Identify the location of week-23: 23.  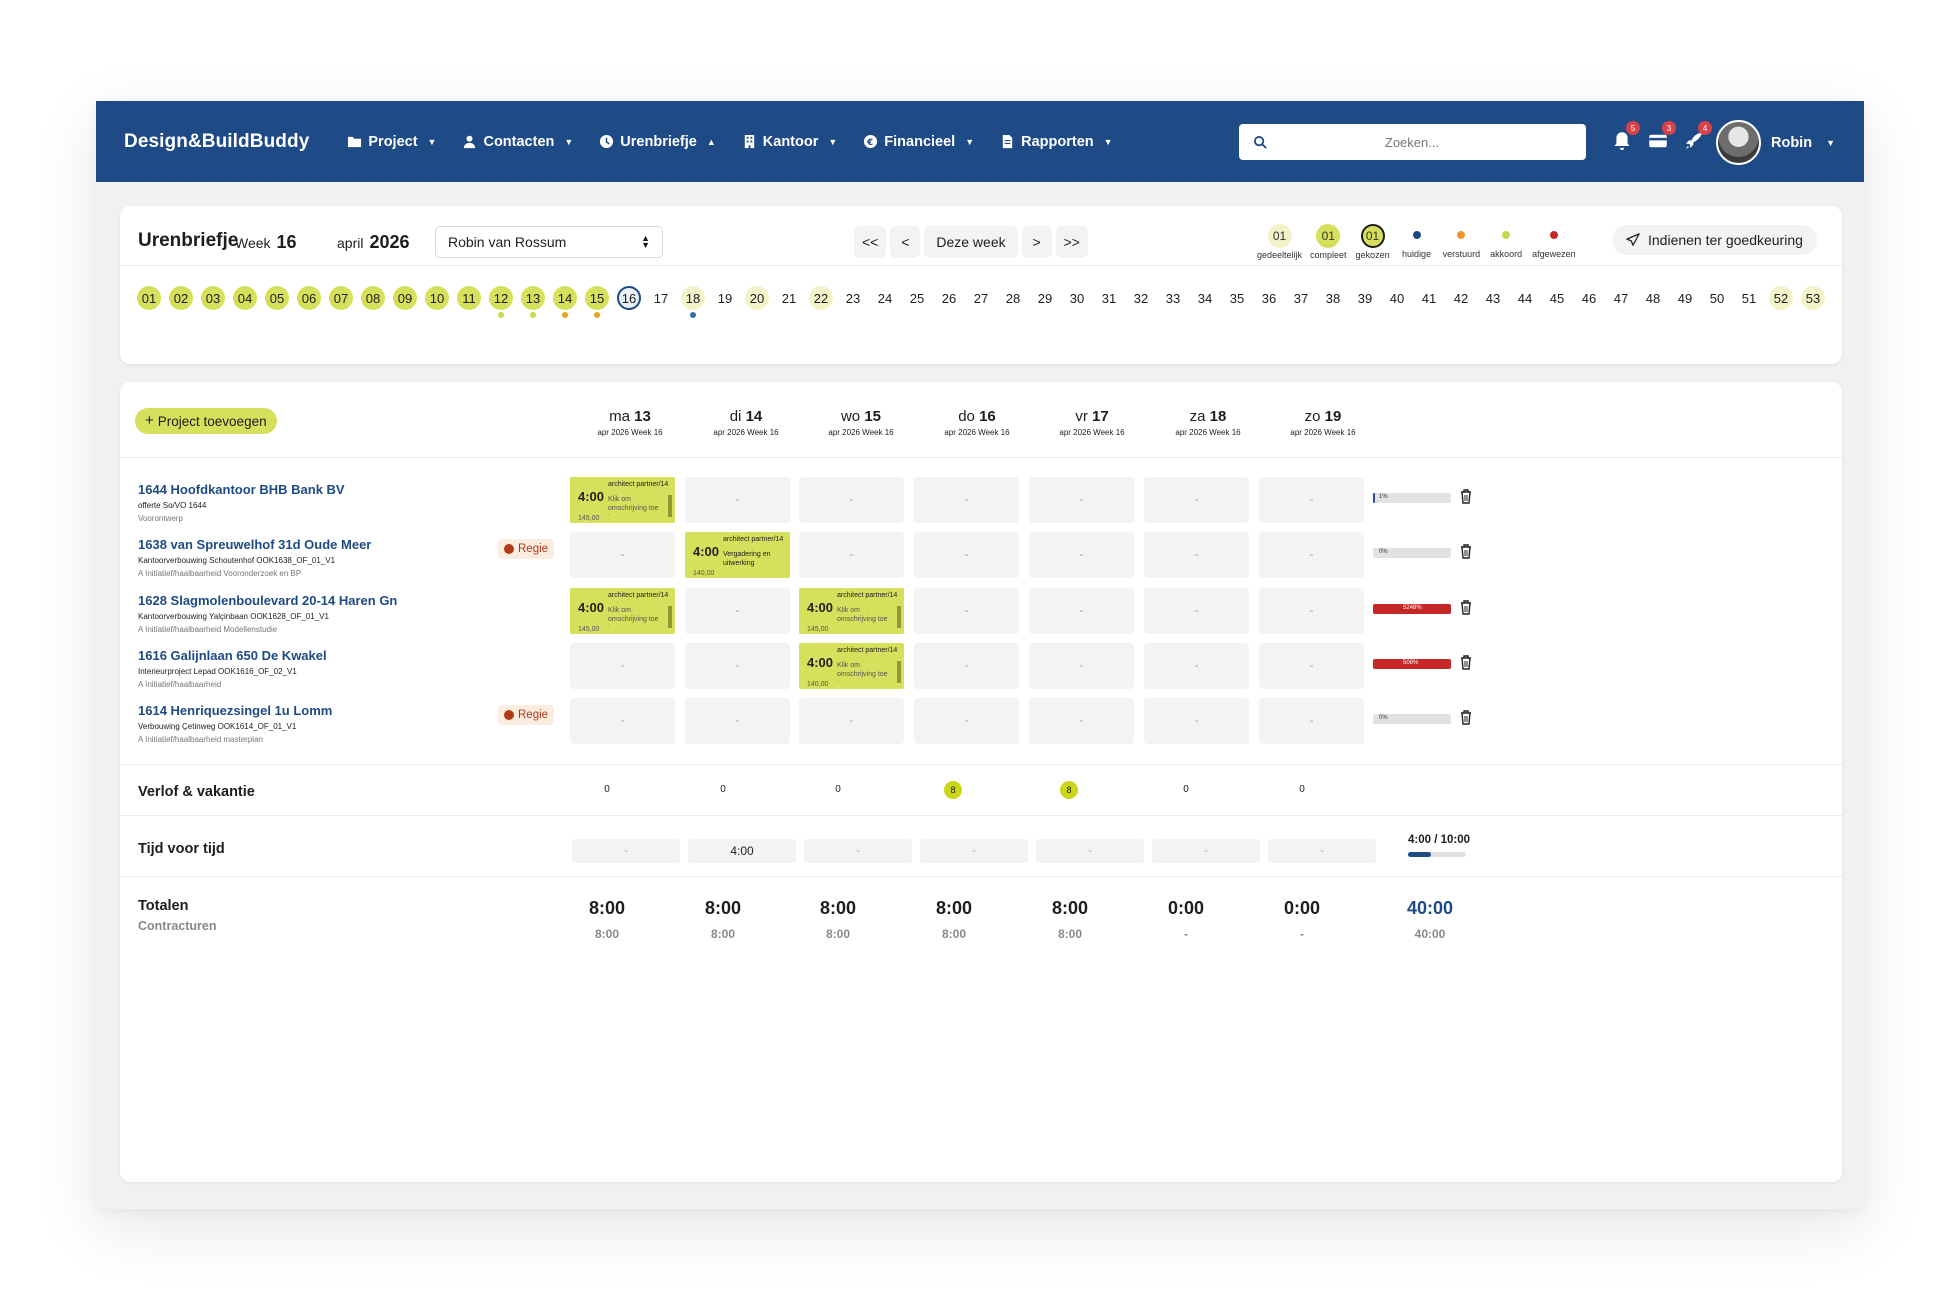
(853, 298).